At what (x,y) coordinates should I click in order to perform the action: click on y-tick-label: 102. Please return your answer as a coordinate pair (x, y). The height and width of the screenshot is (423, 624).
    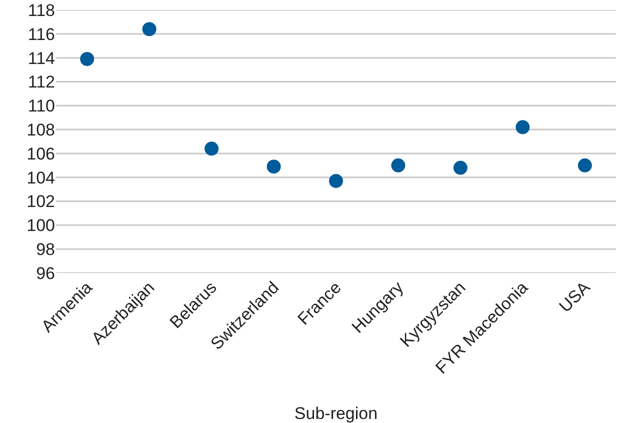
    Looking at the image, I should click on (40, 202).